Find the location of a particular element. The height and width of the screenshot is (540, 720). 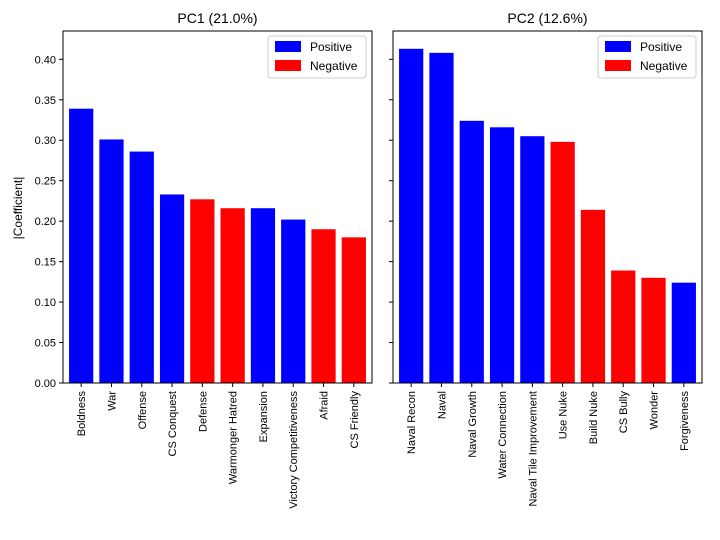

pc2-legend-negative-swatch is located at coordinates (618, 65).